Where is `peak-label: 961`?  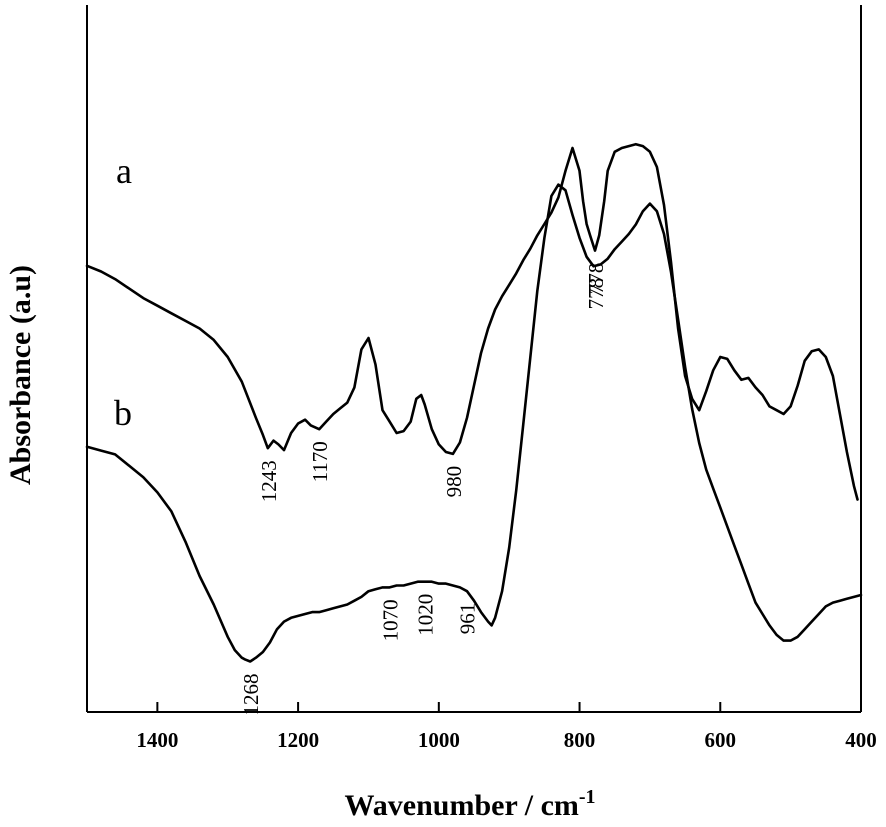 peak-label: 961 is located at coordinates (467, 619).